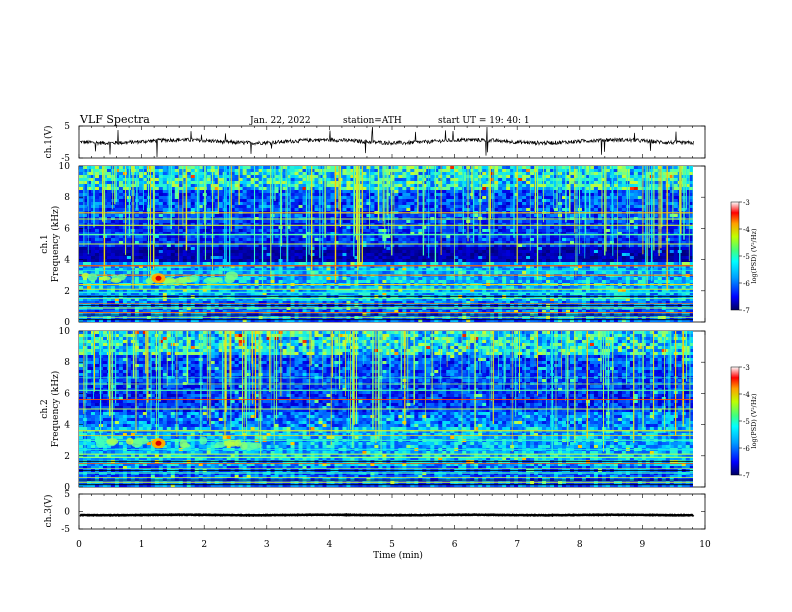  I want to click on ch3-waveform-panel: 5 0 -5, so click(383, 512).